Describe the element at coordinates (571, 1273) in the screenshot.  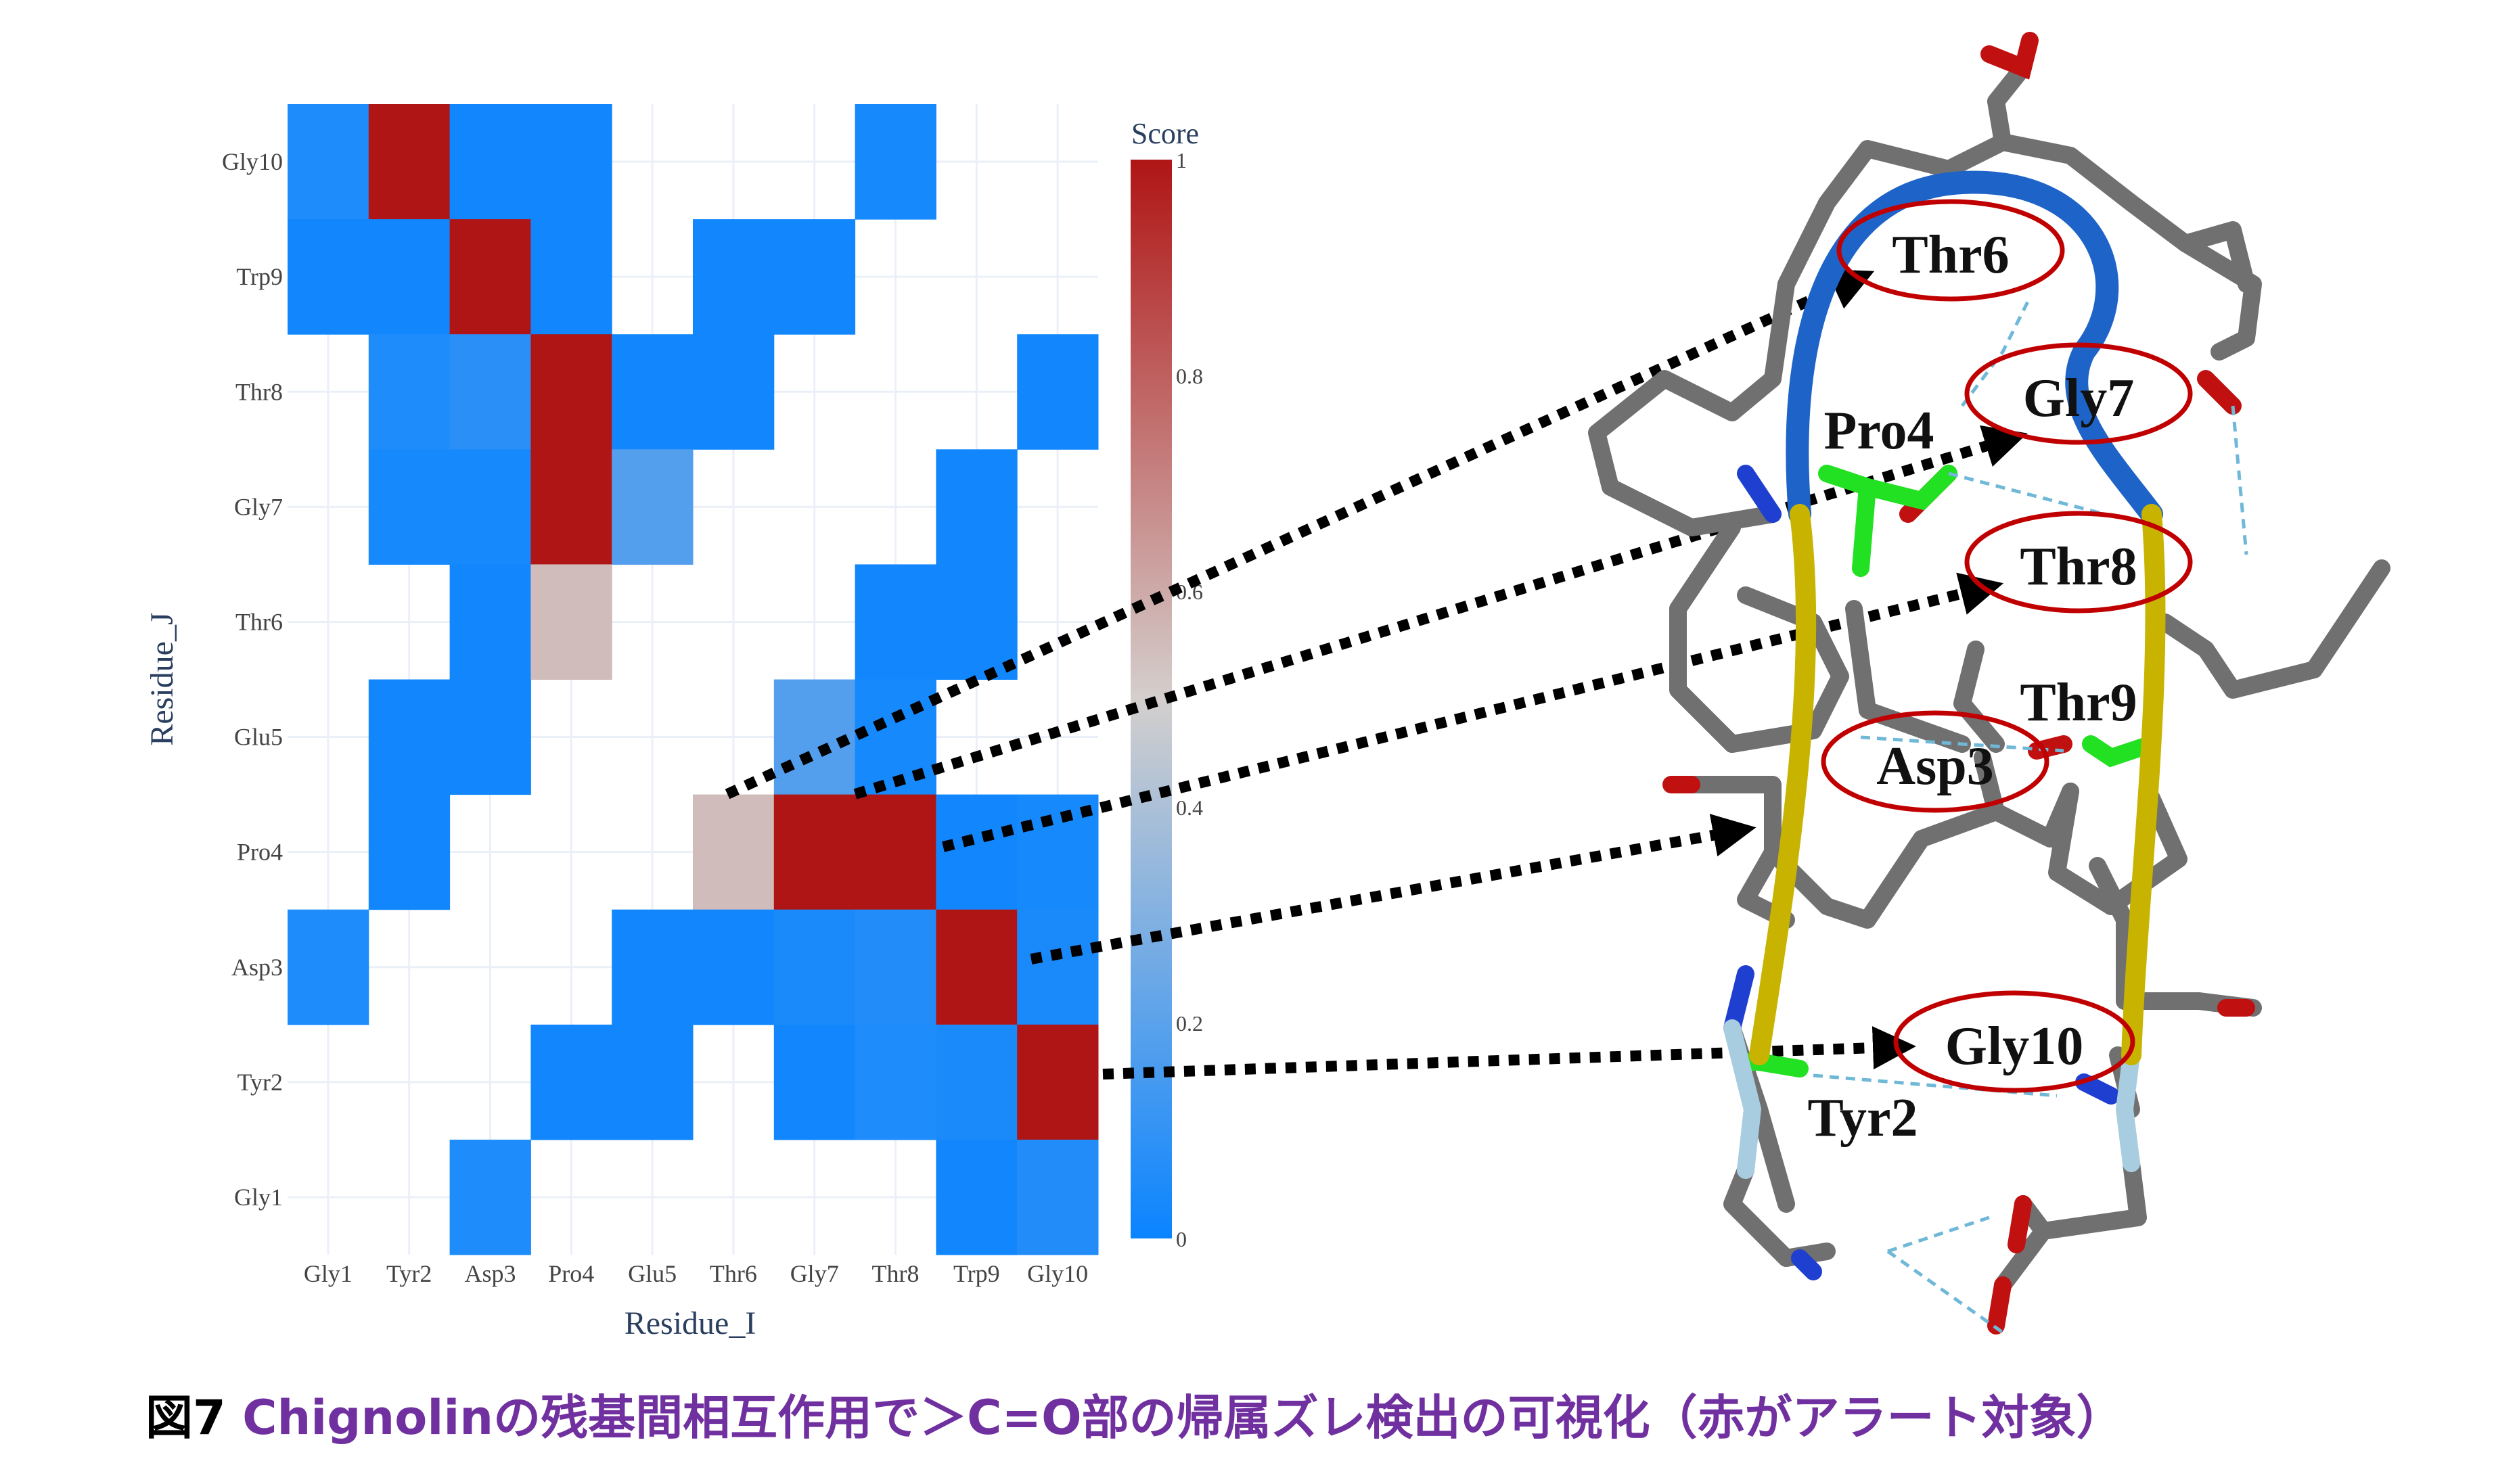
I see `x-tick-label: Pro4` at that location.